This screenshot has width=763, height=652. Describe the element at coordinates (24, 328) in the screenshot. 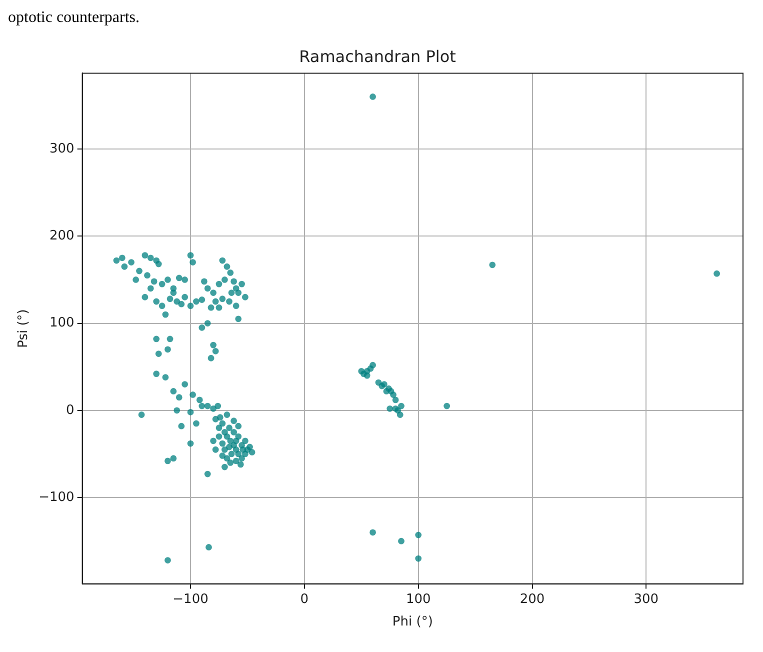

I see `y-axis-title: Psi (°)` at that location.